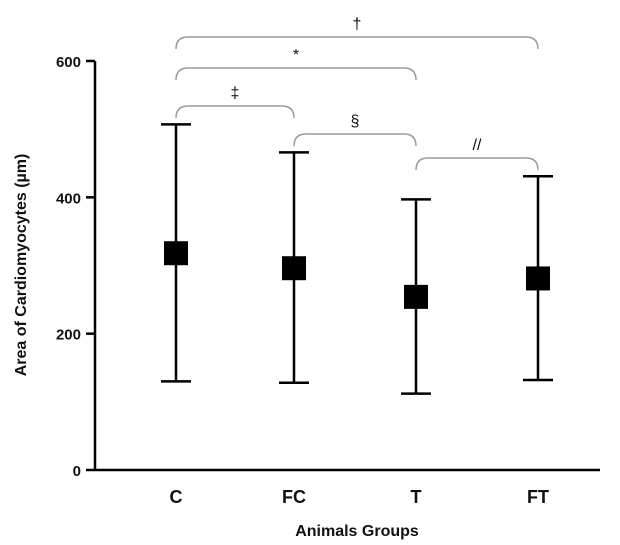 The image size is (620, 545). I want to click on x-tick-label: FT, so click(538, 497).